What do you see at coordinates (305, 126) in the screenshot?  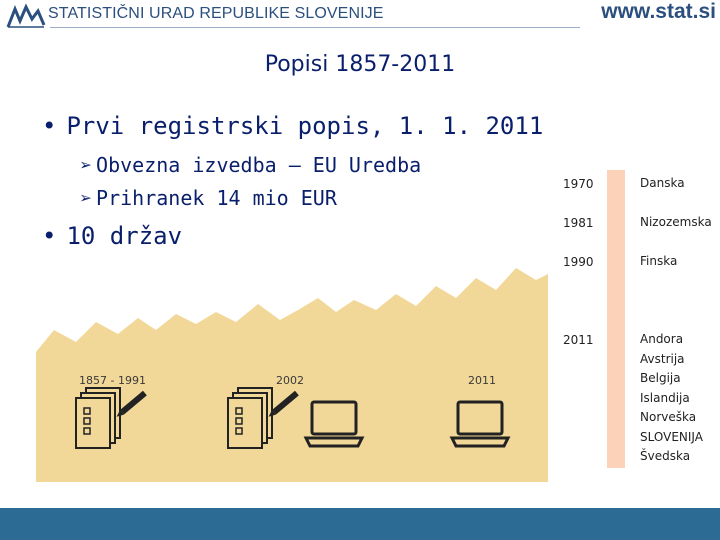 I see `bullet-text: Prvi registrski popis, 1. 1. 2011` at bounding box center [305, 126].